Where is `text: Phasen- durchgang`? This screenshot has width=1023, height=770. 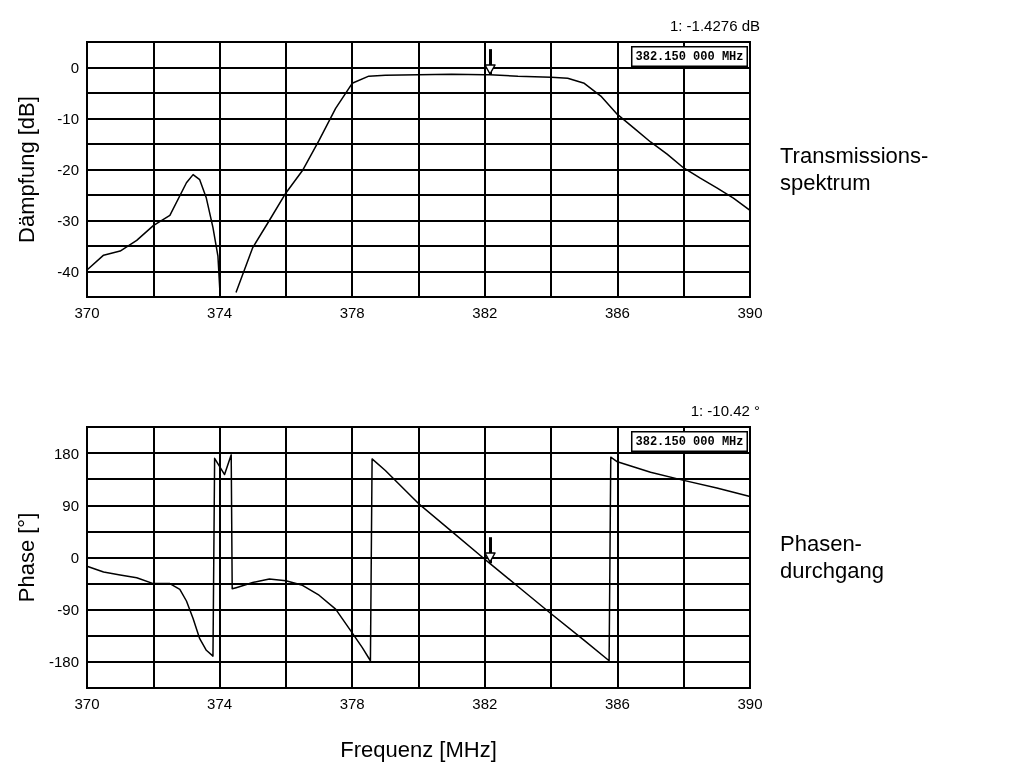
text: Phasen- durchgang is located at coordinates (832, 556).